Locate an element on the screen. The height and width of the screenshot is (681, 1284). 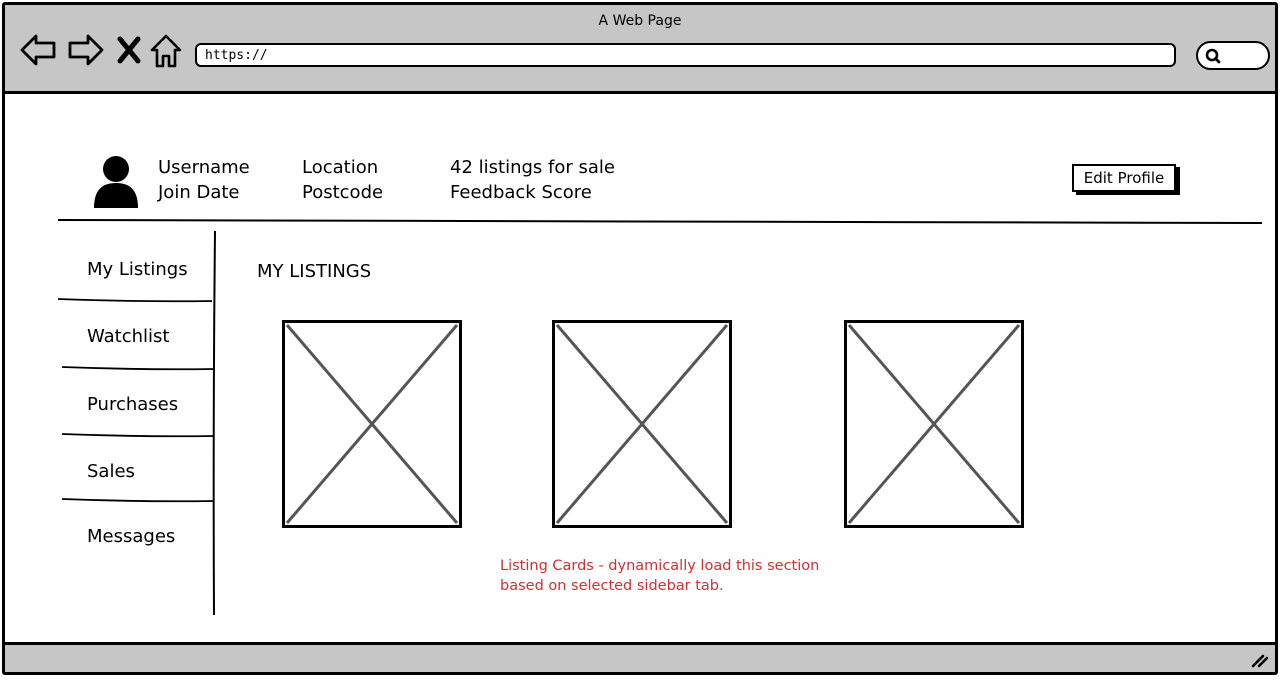
sidebar-item-my-listings: My Listings is located at coordinates (137, 269).